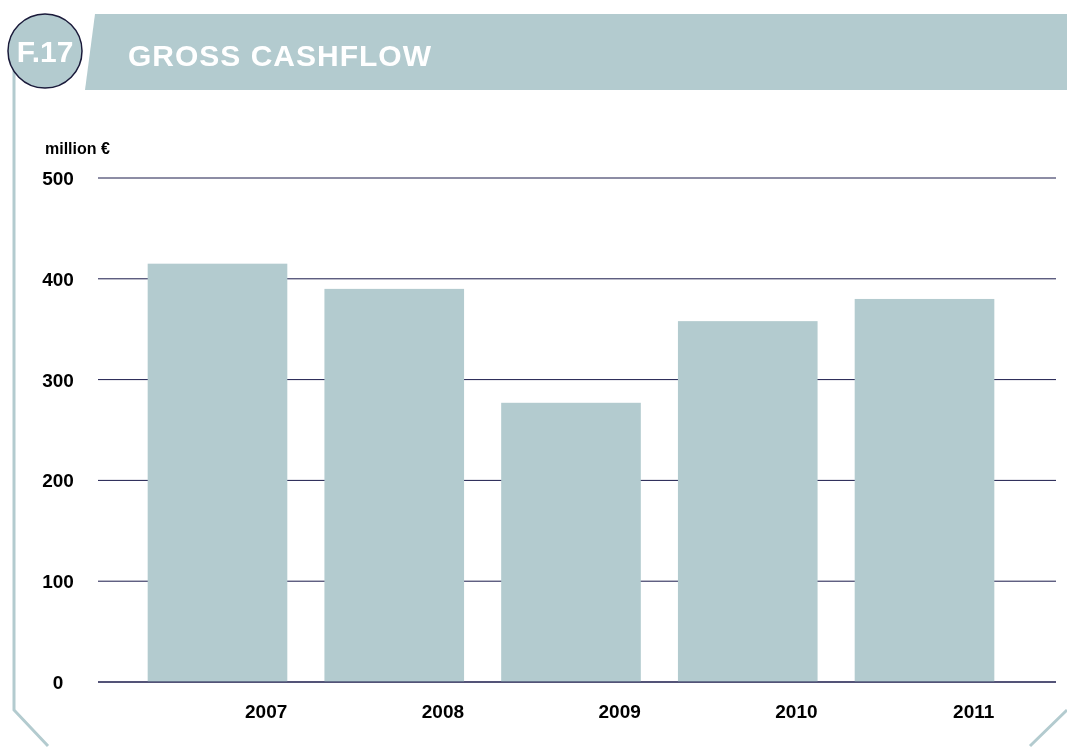 Image resolution: width=1067 pixels, height=748 pixels. I want to click on y-tick-label: 200, so click(58, 481).